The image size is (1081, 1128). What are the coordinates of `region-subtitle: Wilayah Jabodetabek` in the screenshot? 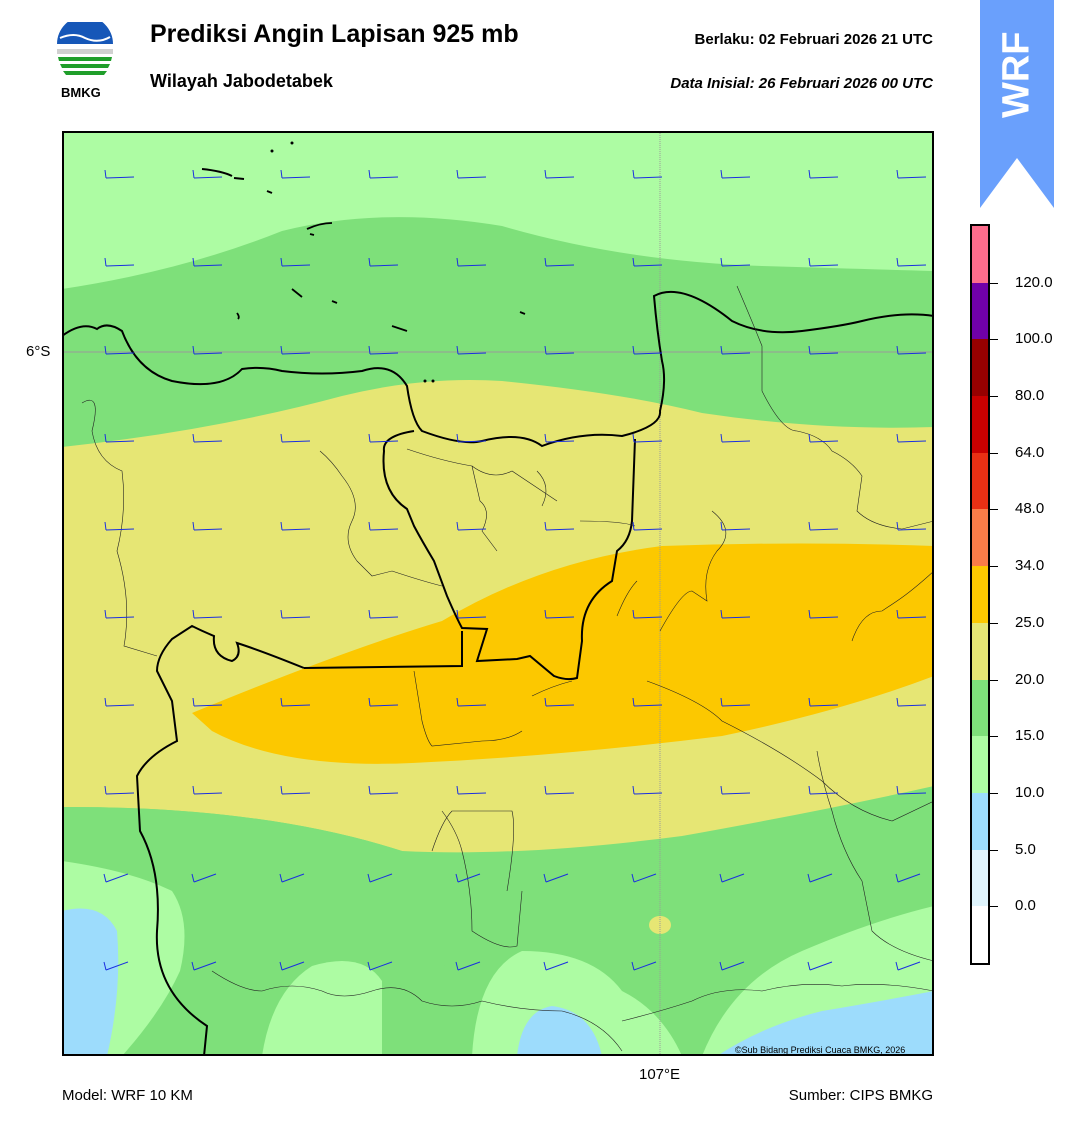 It's located at (241, 81).